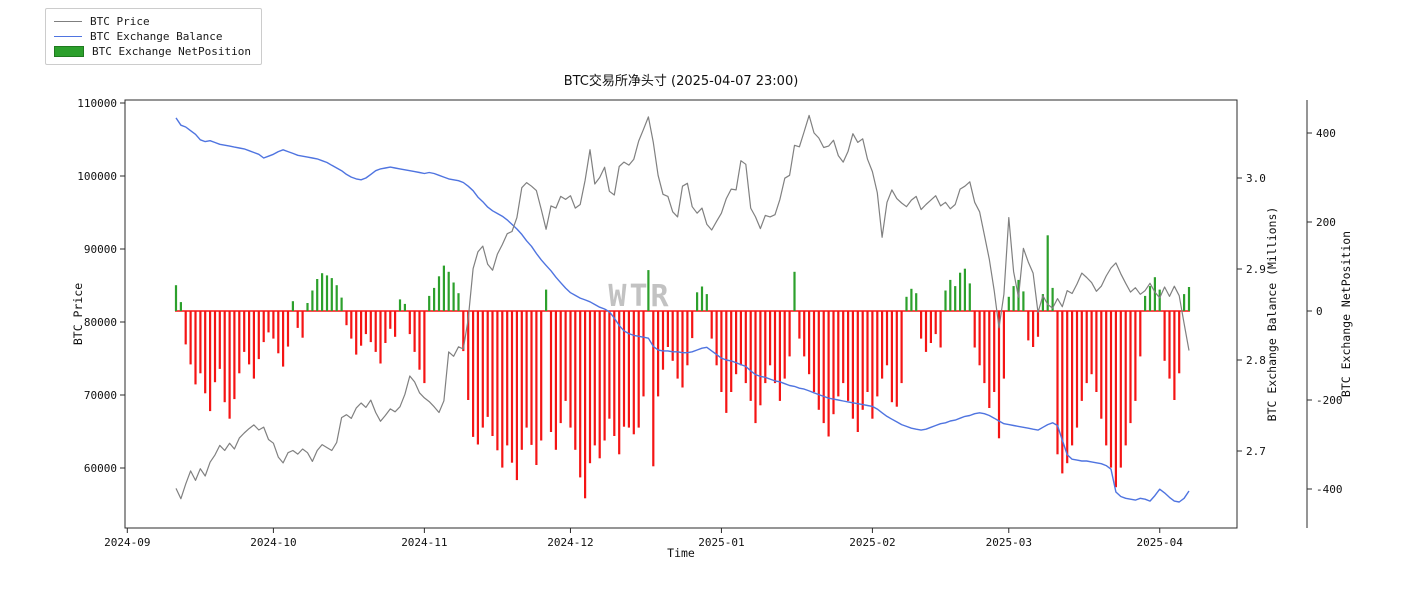 The width and height of the screenshot is (1420, 602). What do you see at coordinates (1272, 314) in the screenshot?
I see `y-axis-label-balance: BTC Exchange Balance (Millions)` at bounding box center [1272, 314].